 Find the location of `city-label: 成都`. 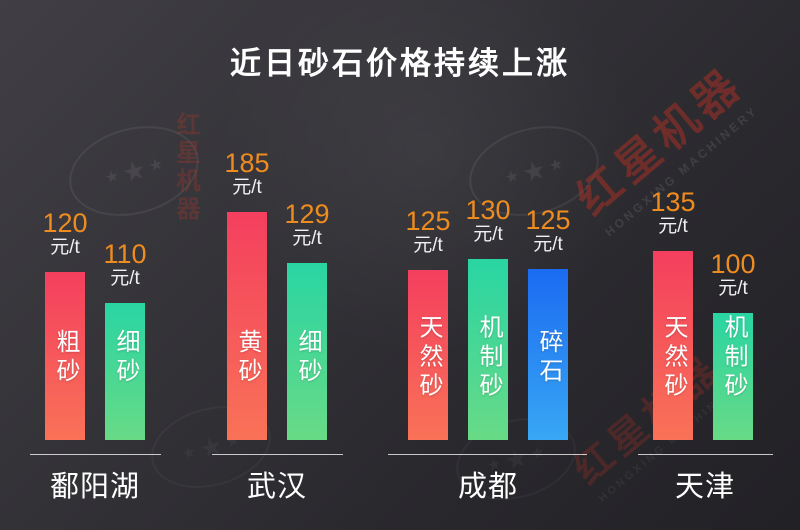

city-label: 成都 is located at coordinates (487, 487).